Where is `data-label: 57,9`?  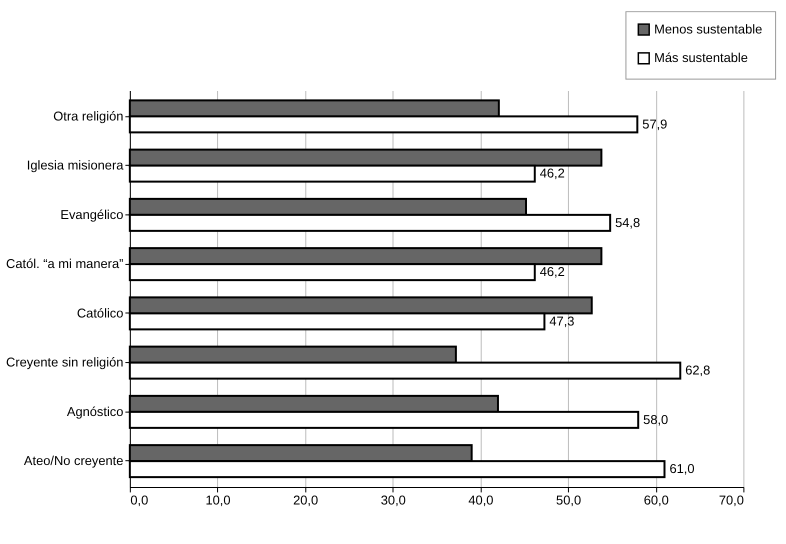
data-label: 57,9 is located at coordinates (655, 124).